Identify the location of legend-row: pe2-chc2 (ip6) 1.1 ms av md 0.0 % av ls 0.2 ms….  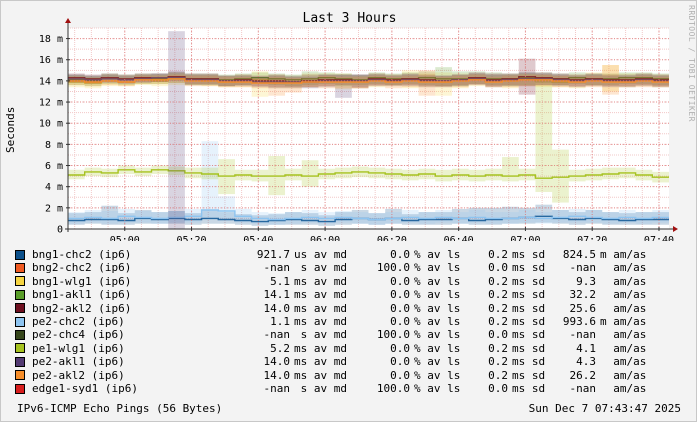
(355, 321).